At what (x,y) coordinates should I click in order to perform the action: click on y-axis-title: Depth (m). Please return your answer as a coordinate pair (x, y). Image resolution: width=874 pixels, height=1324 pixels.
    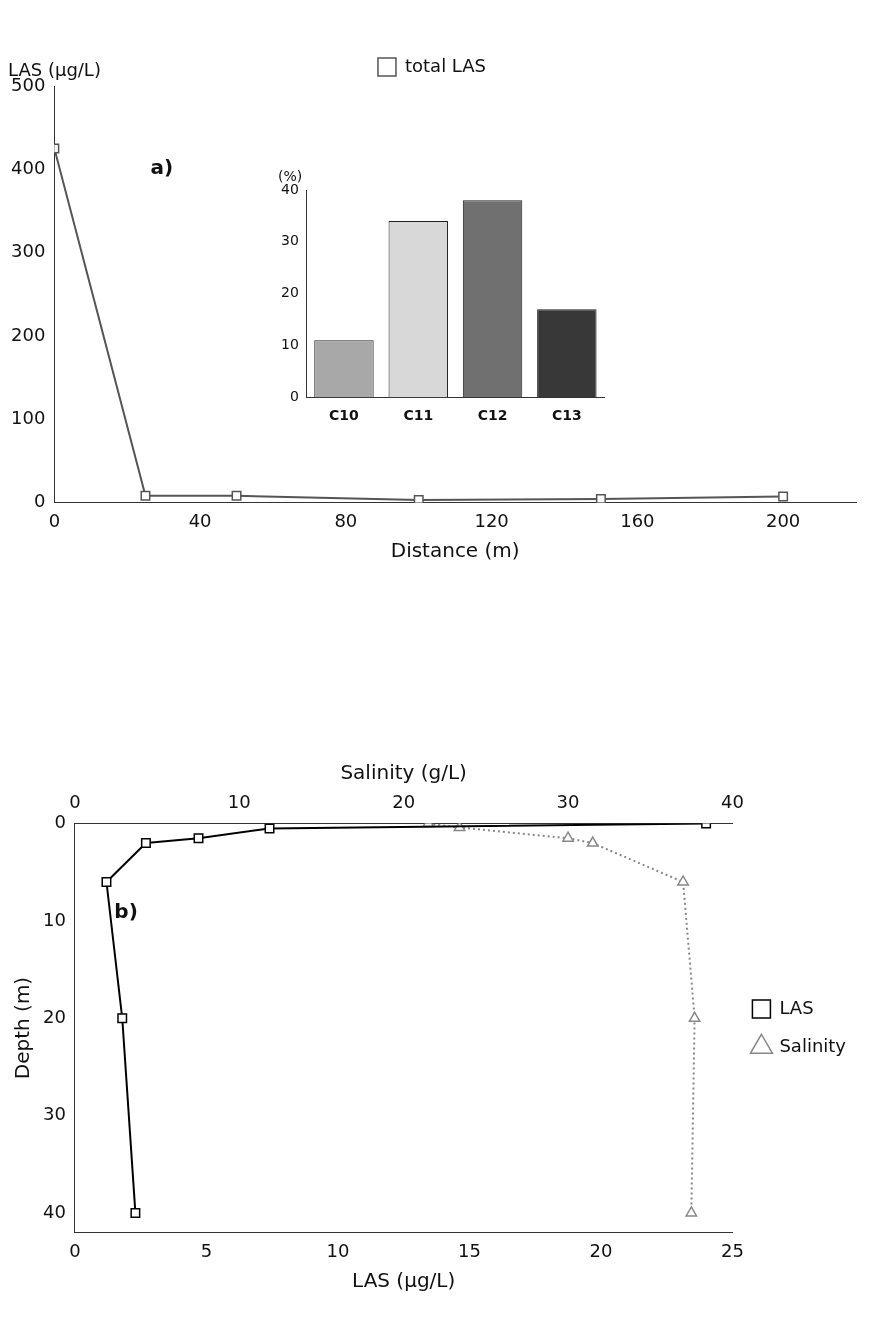
    Looking at the image, I should click on (22, 1028).